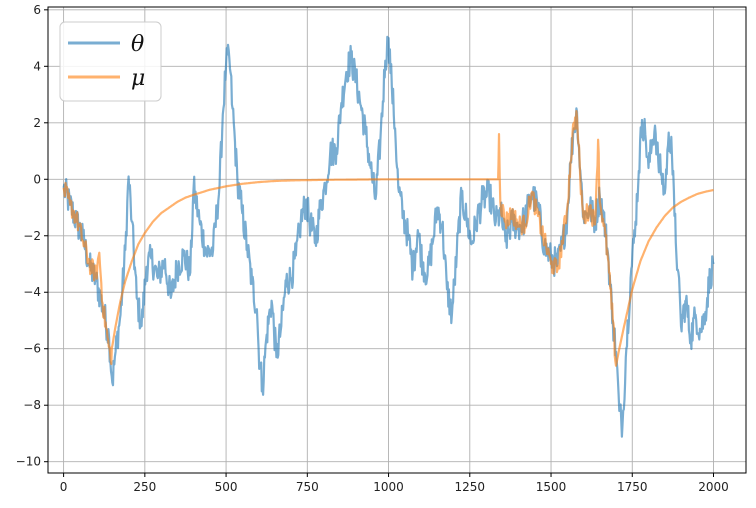  I want to click on y-tick-label: −10, so click(28, 462).